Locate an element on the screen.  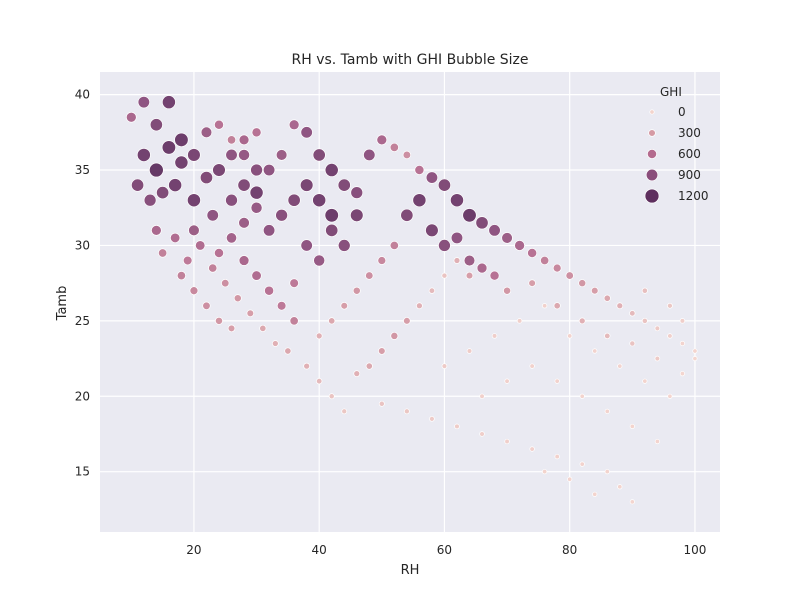
legend-label: 0 is located at coordinates (682, 112).